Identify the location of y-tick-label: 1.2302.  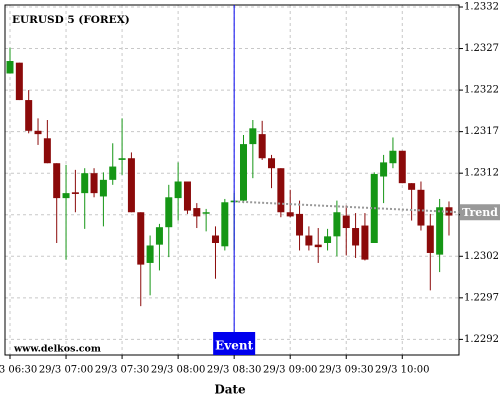
(481, 256).